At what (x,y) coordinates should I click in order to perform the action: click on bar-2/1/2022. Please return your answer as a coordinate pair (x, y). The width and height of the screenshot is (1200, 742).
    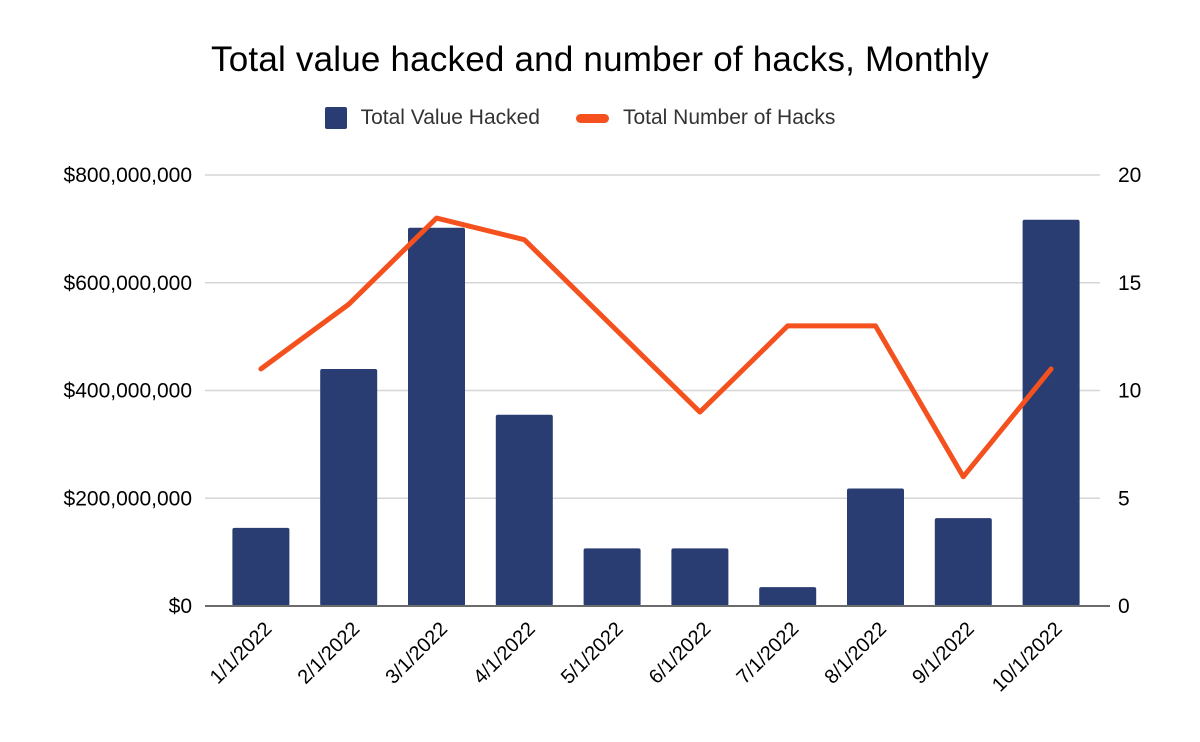
    Looking at the image, I should click on (349, 487).